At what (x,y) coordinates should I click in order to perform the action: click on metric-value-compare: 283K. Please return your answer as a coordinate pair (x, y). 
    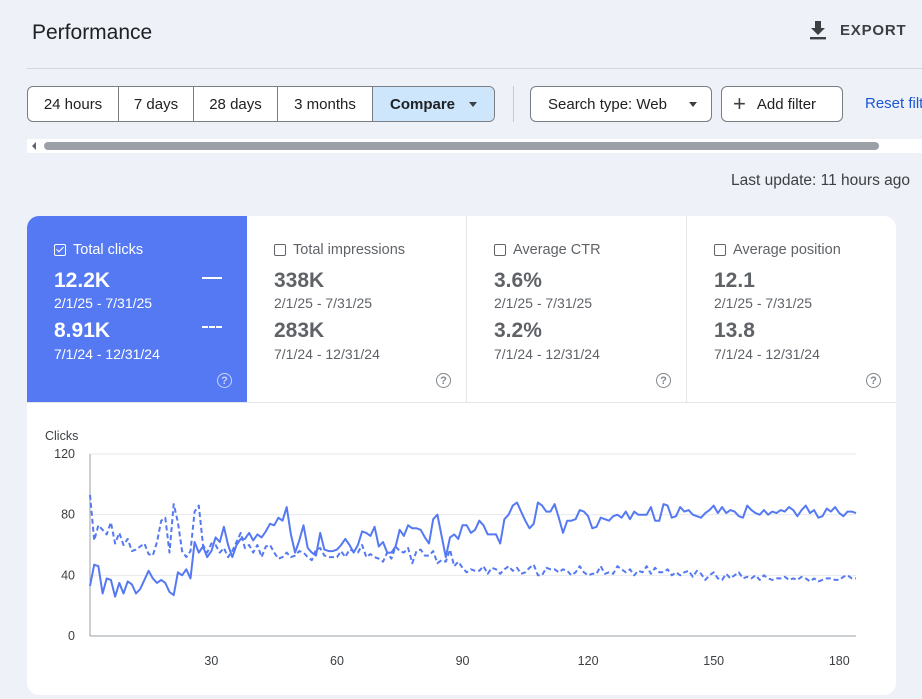
    Looking at the image, I should click on (299, 330).